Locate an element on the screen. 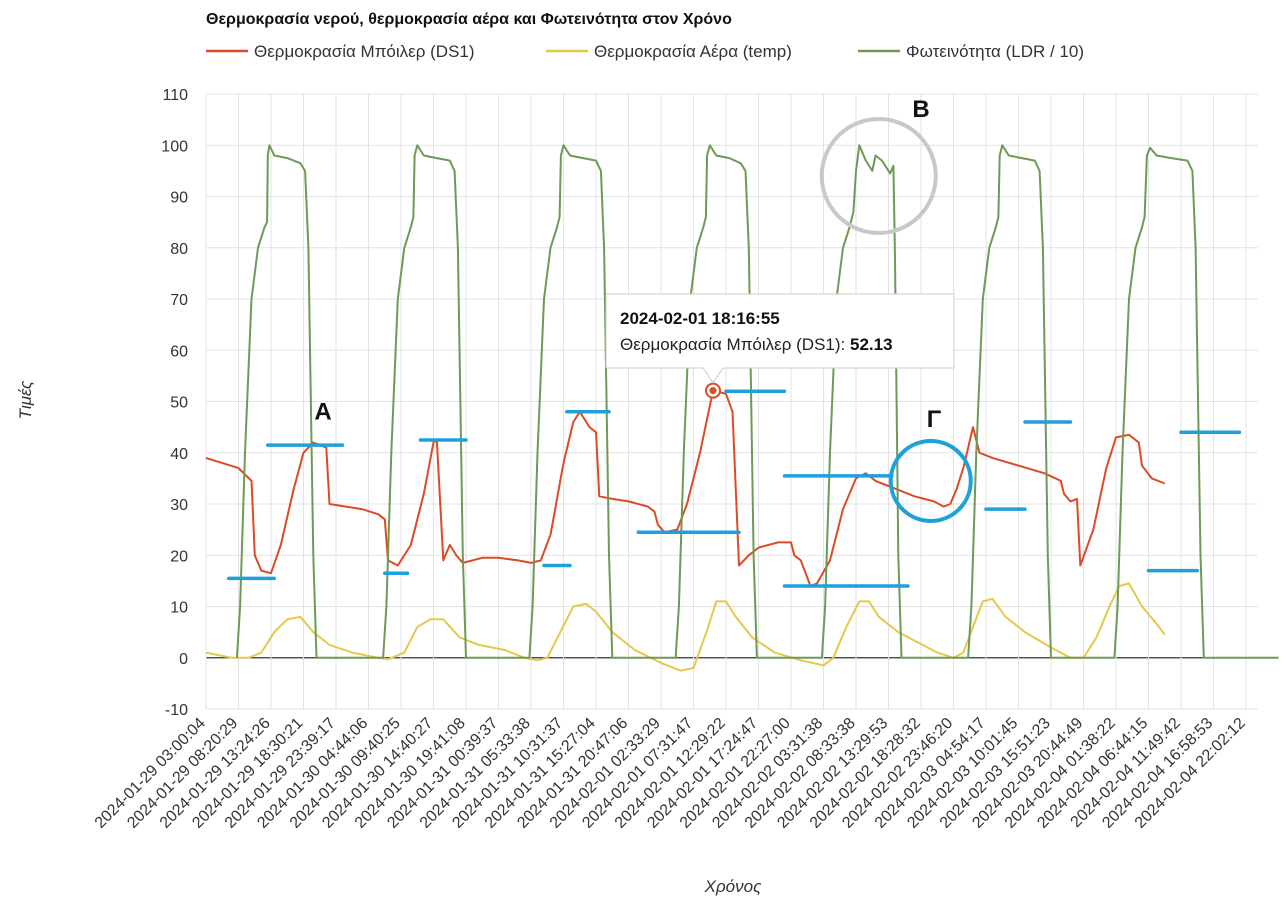  y-tick-label: 110 is located at coordinates (175, 95).